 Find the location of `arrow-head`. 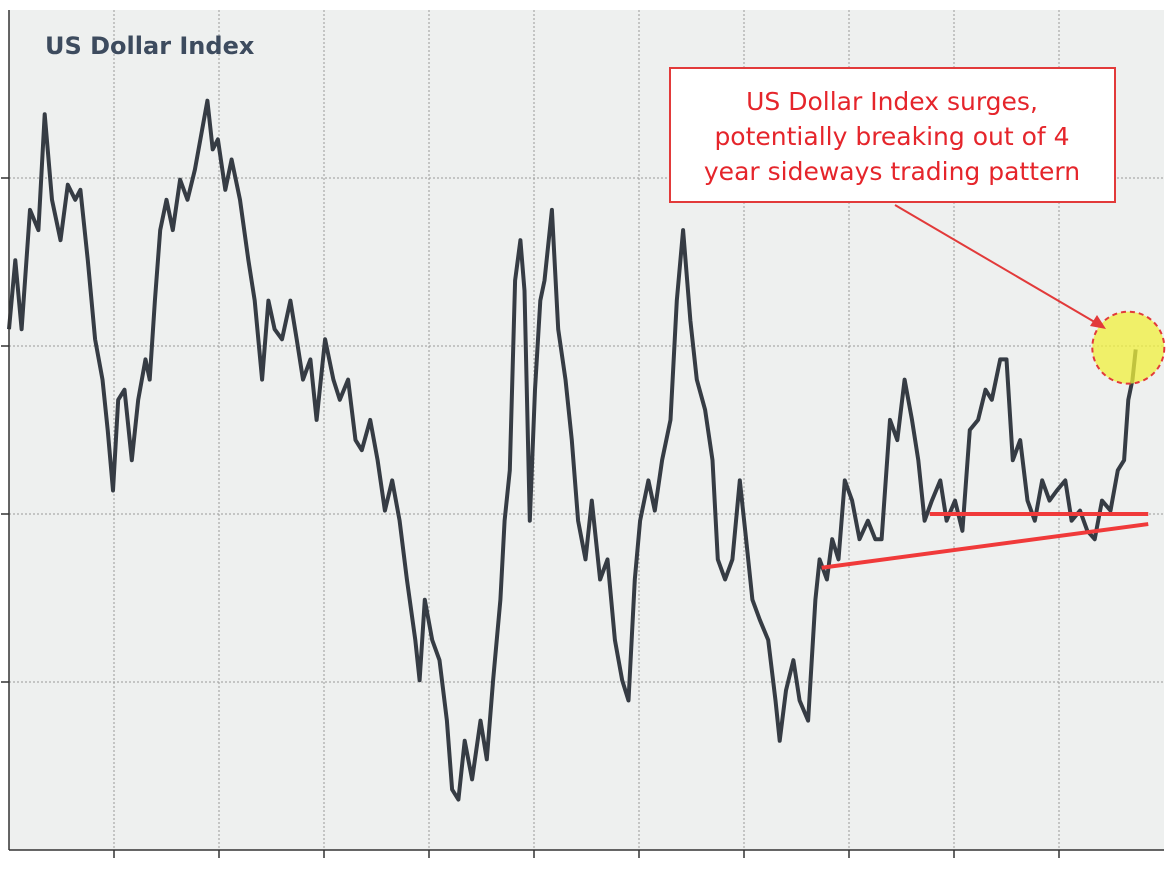

arrow-head is located at coordinates (1098, 322).